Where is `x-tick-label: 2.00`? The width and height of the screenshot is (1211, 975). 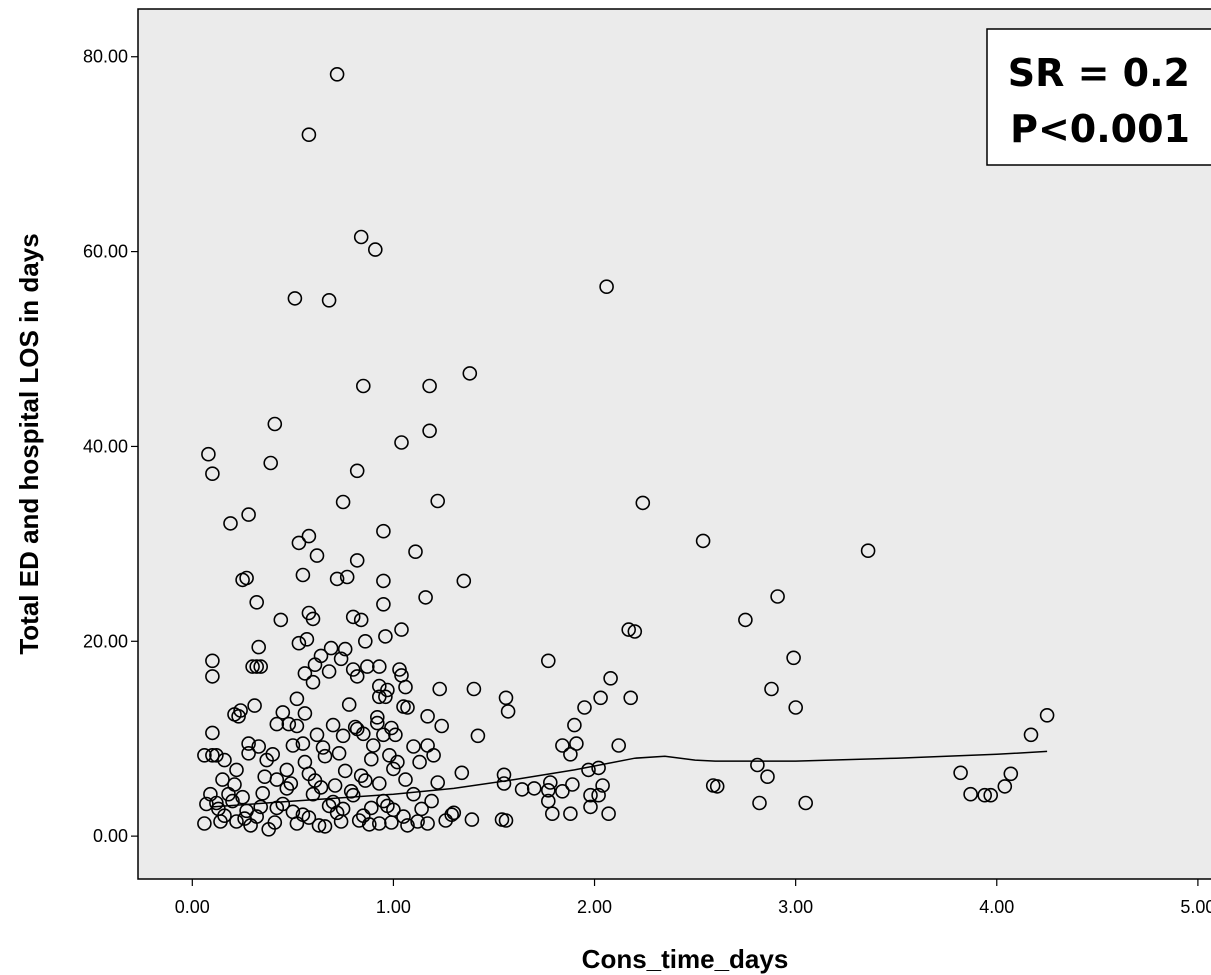
x-tick-label: 2.00 is located at coordinates (594, 907).